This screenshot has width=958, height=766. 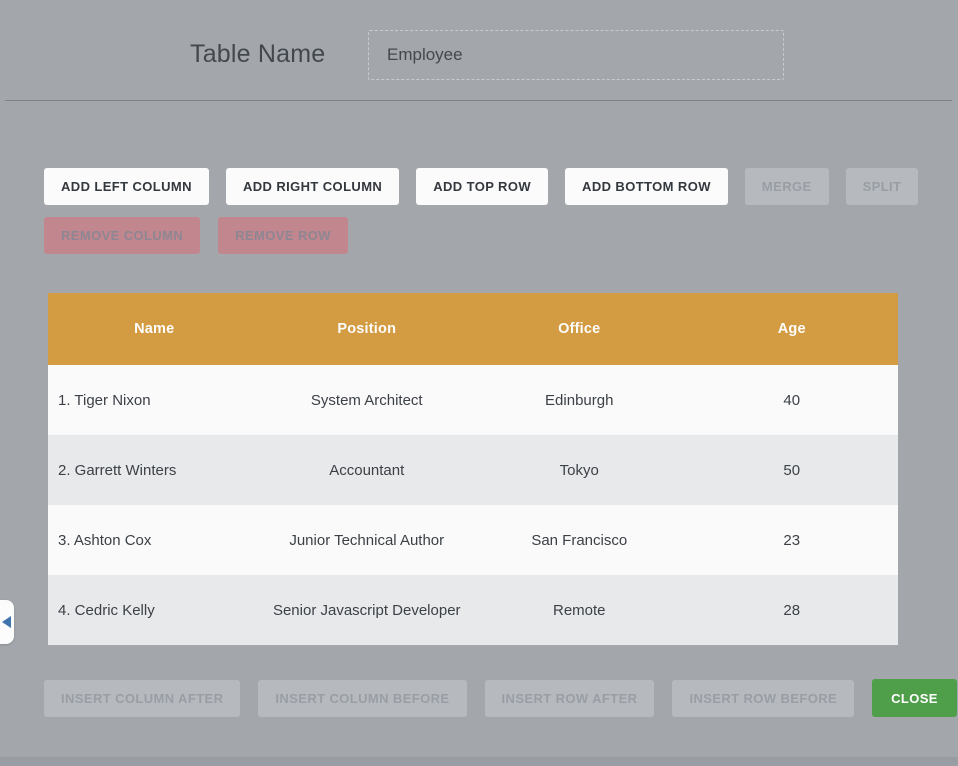 What do you see at coordinates (367, 329) in the screenshot?
I see `column-header-position: Position` at bounding box center [367, 329].